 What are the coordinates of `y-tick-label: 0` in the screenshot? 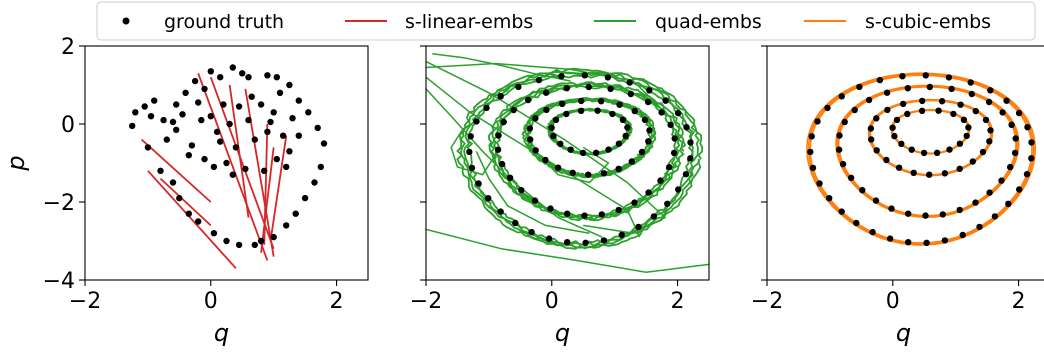 It's located at (68, 125).